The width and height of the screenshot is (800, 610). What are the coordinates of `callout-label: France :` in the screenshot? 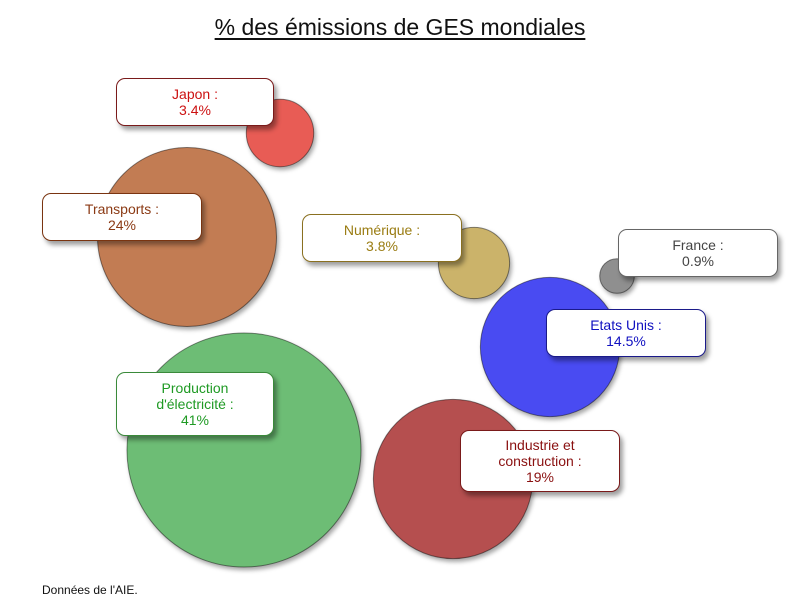 It's located at (698, 245).